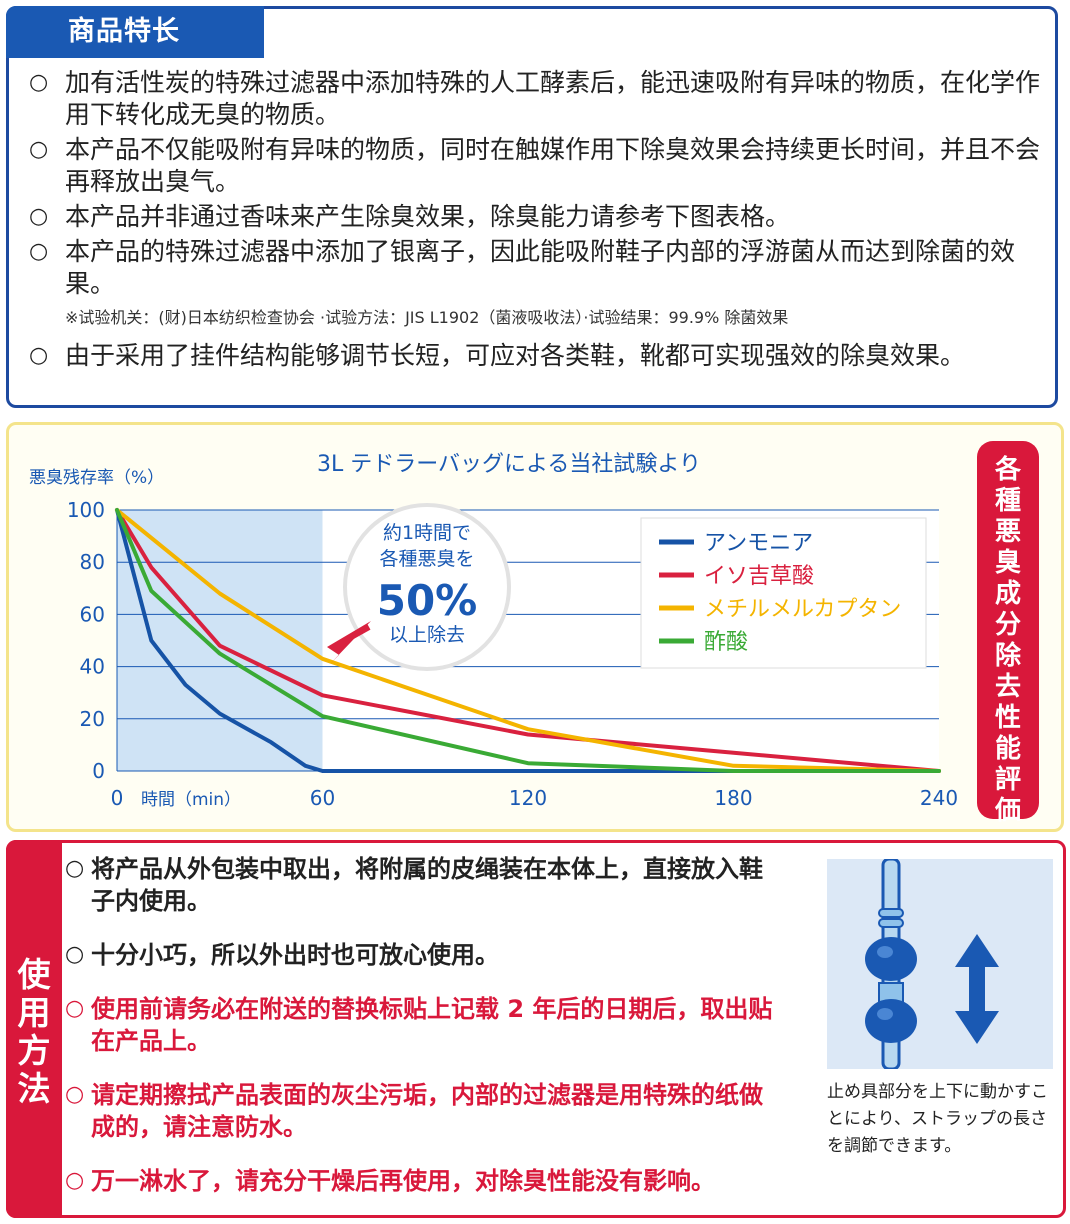  Describe the element at coordinates (1007, 501) in the screenshot. I see `side-badge-char: 種` at that location.